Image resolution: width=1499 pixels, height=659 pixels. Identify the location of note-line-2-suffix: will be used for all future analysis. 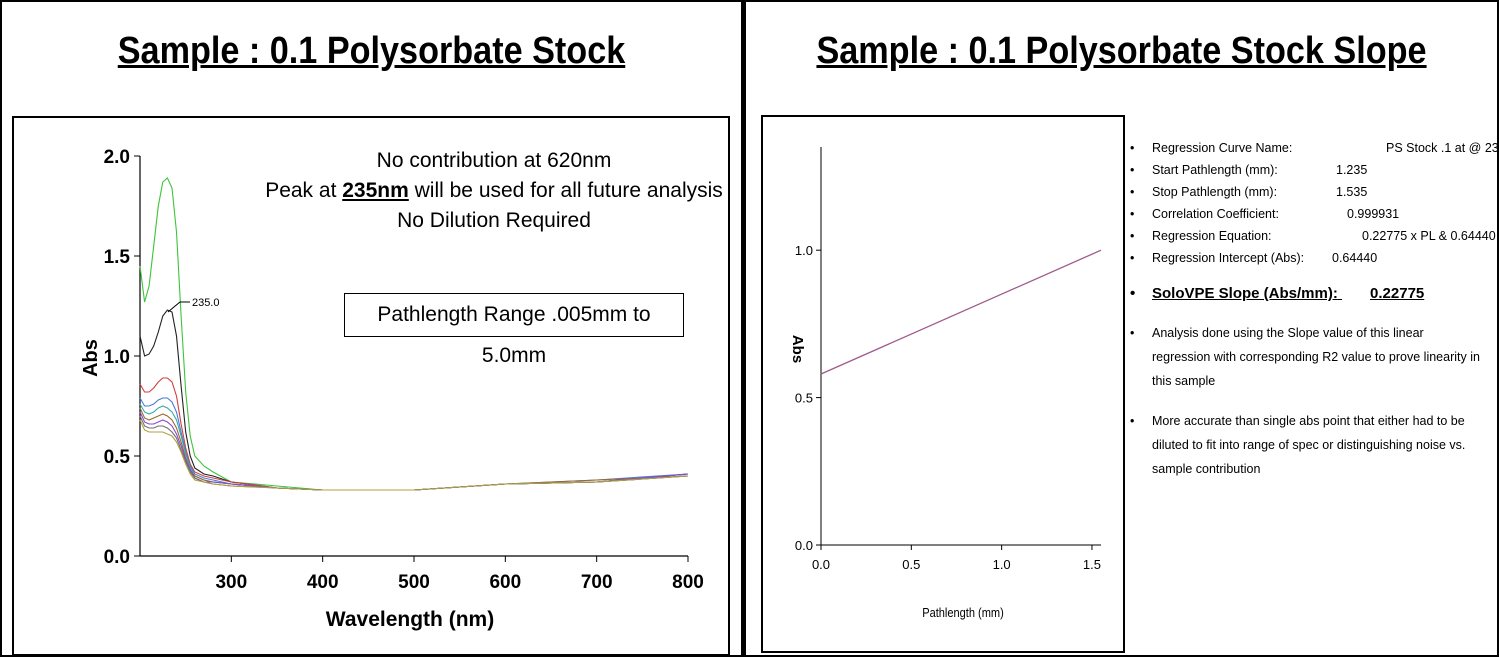
(565, 190).